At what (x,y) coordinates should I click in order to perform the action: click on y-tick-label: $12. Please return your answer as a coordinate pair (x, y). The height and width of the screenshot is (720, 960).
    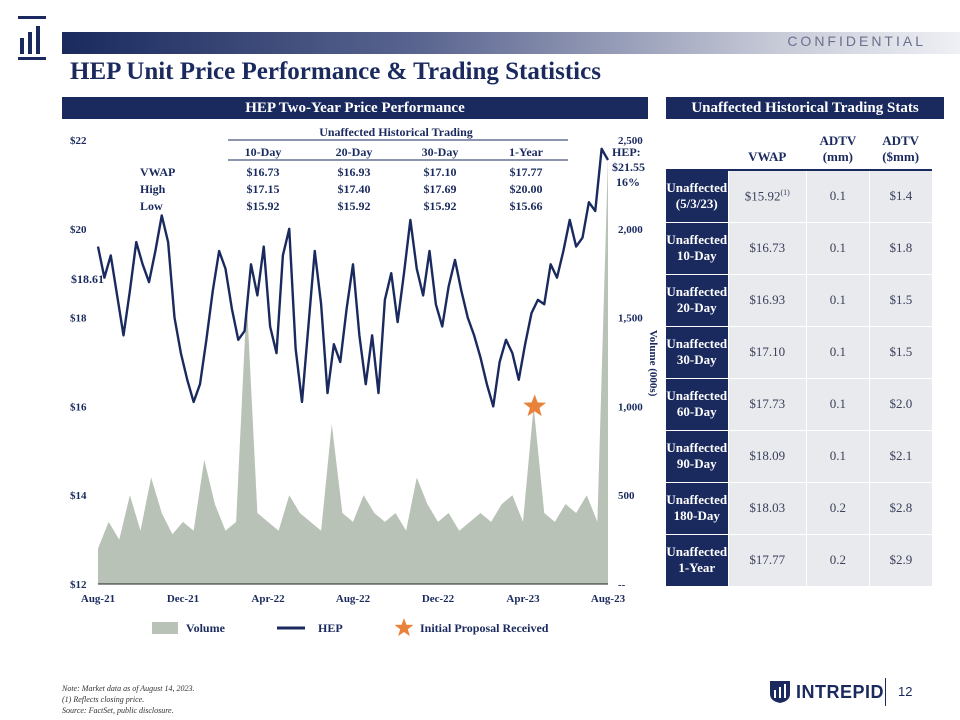
    Looking at the image, I should click on (78, 585).